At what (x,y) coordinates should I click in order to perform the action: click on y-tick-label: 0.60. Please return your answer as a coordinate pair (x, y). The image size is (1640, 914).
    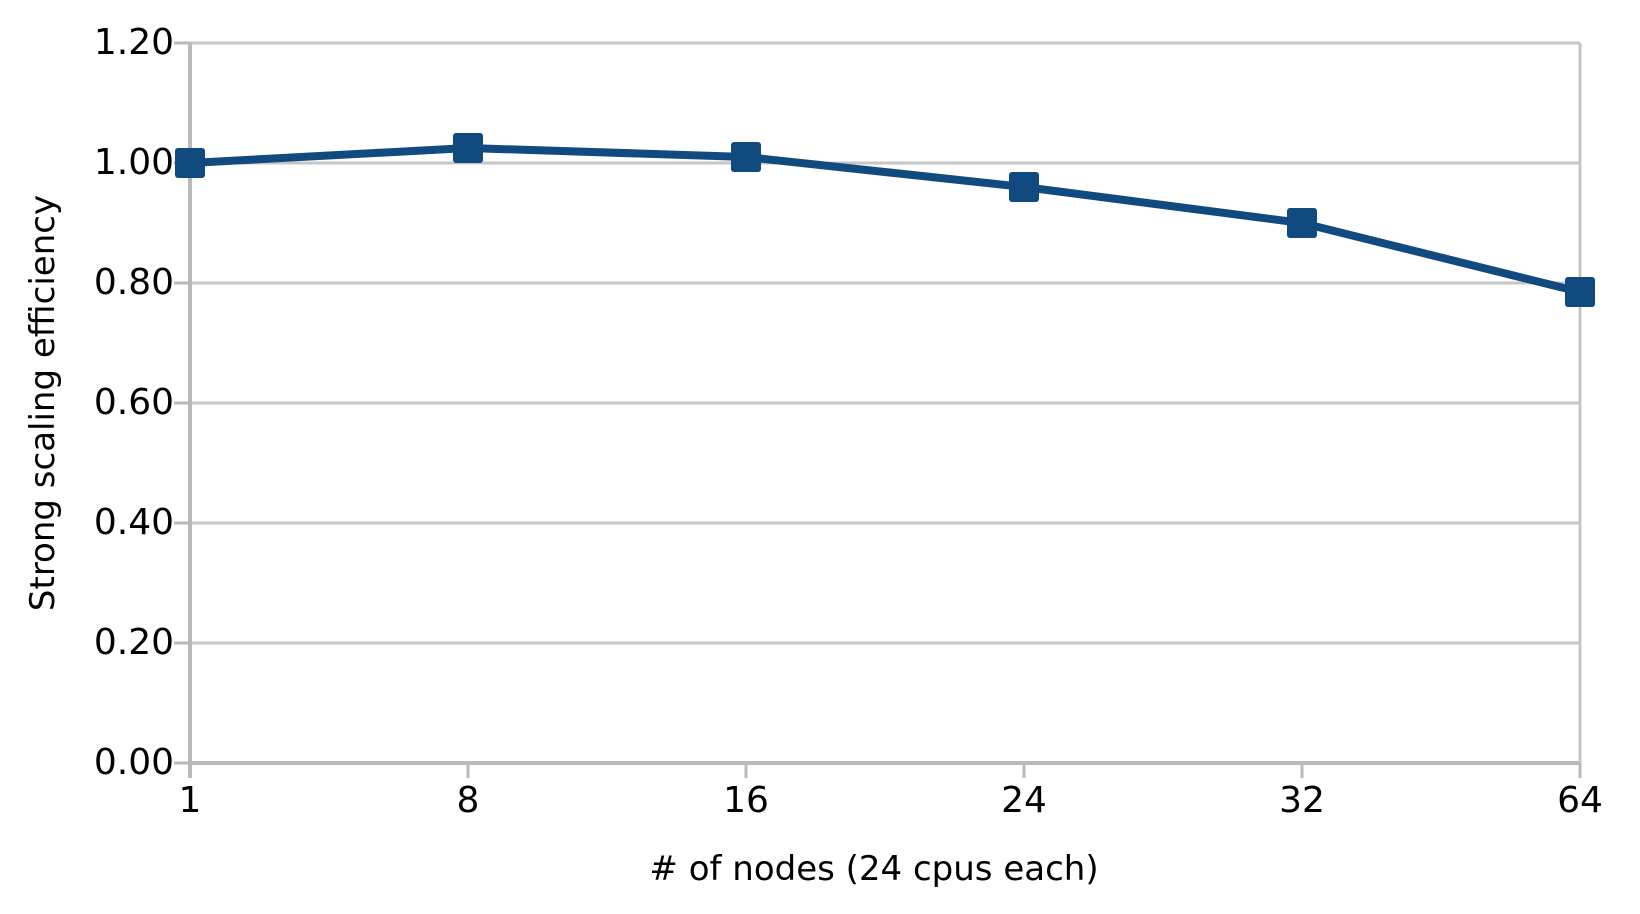
    Looking at the image, I should click on (133, 402).